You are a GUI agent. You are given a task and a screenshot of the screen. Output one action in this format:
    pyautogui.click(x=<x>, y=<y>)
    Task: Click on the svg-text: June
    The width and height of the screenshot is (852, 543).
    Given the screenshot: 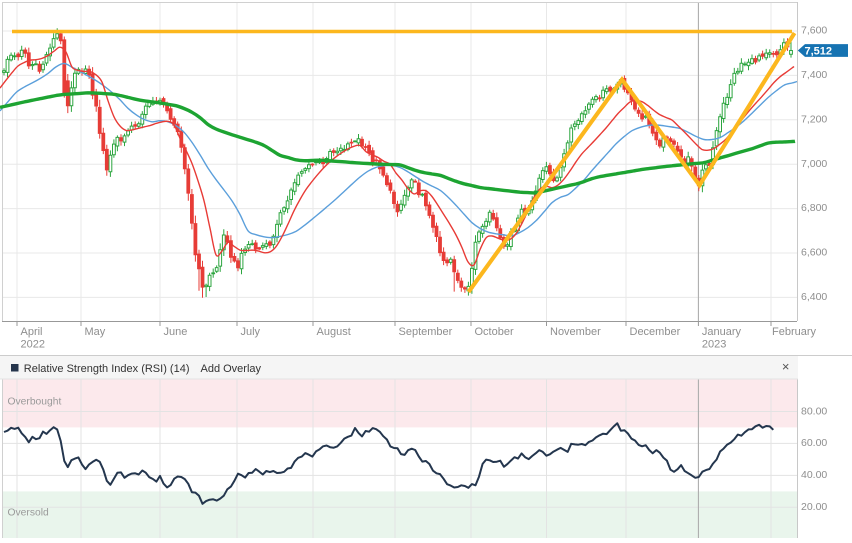 What is the action you would take?
    pyautogui.click(x=176, y=332)
    